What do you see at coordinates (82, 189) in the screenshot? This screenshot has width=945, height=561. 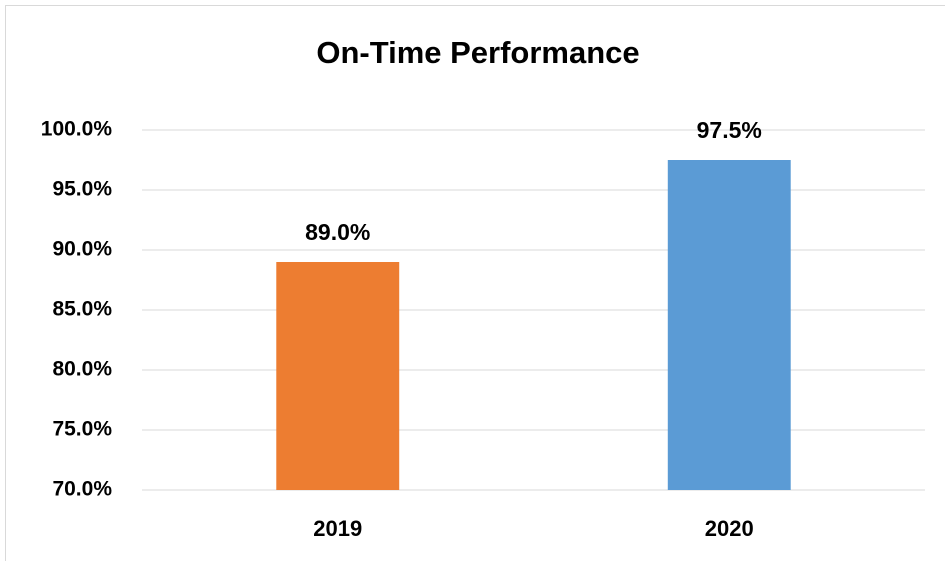 I see `y-tick-label: 95.0%` at bounding box center [82, 189].